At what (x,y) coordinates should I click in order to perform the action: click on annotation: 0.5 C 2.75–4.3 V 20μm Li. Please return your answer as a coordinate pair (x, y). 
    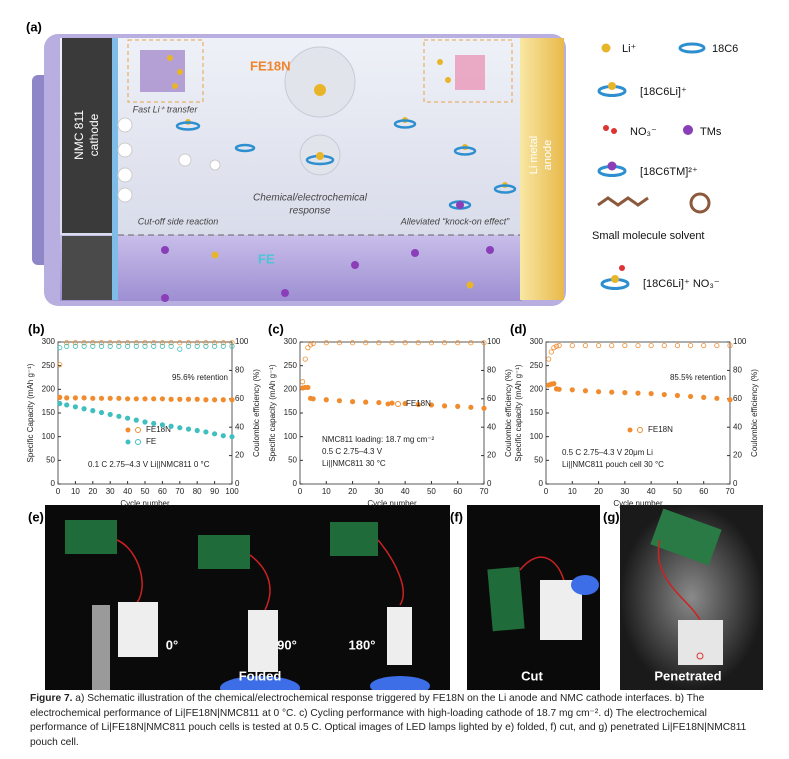
    Looking at the image, I should click on (607, 452).